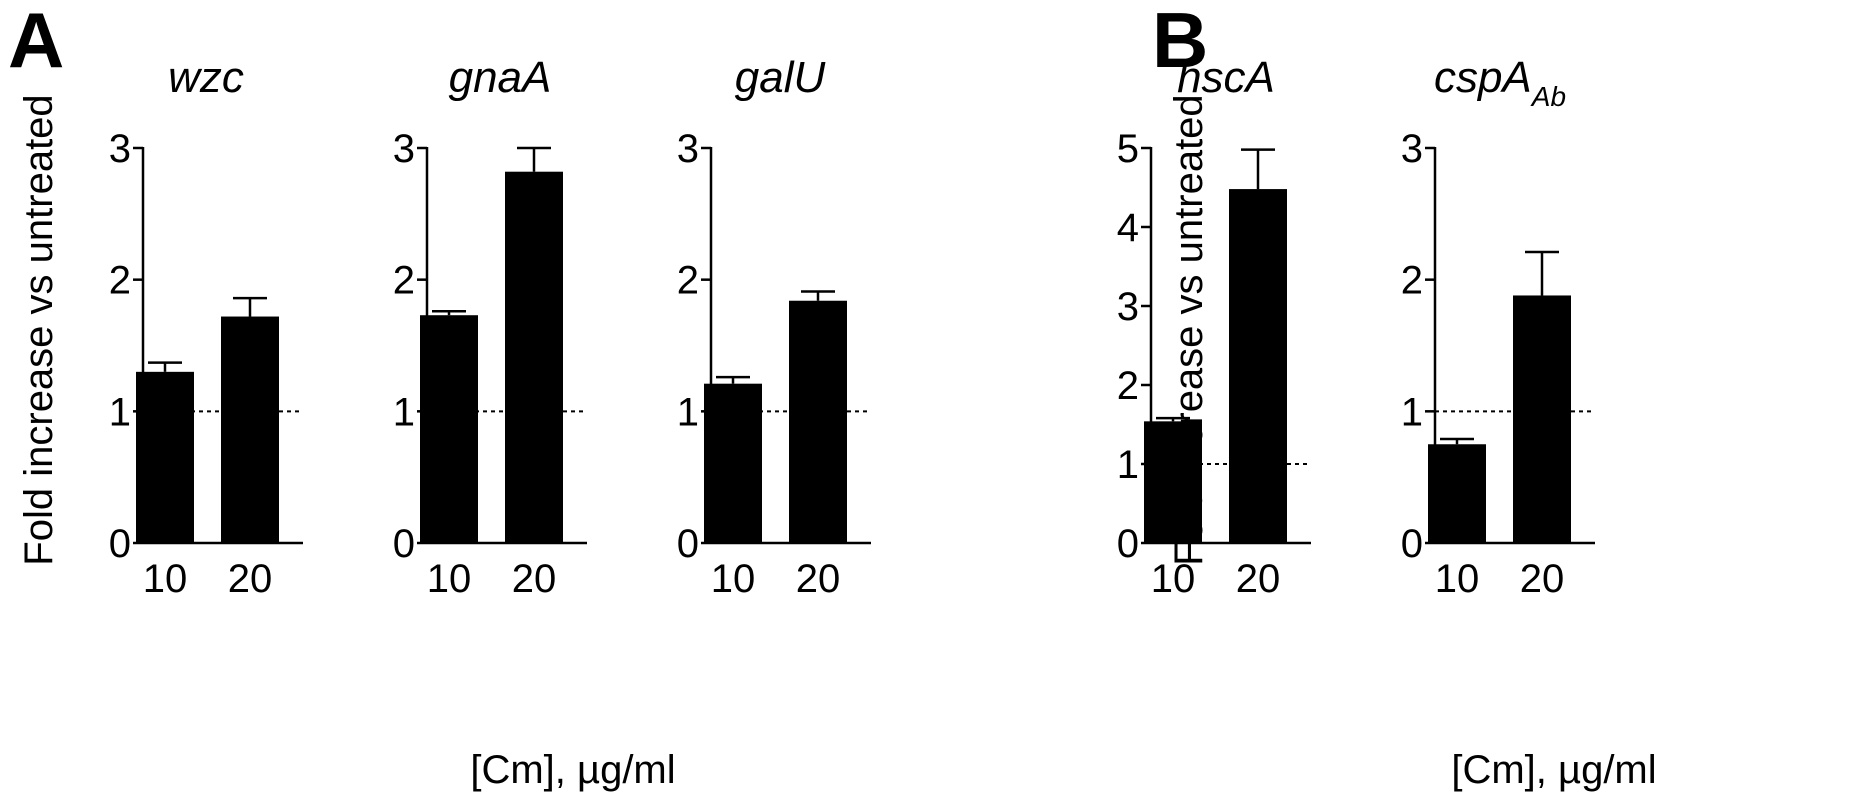 Image resolution: width=1856 pixels, height=800 pixels. What do you see at coordinates (1553, 770) in the screenshot?
I see `x-axis-label-b: [Cm], µg/ml` at bounding box center [1553, 770].